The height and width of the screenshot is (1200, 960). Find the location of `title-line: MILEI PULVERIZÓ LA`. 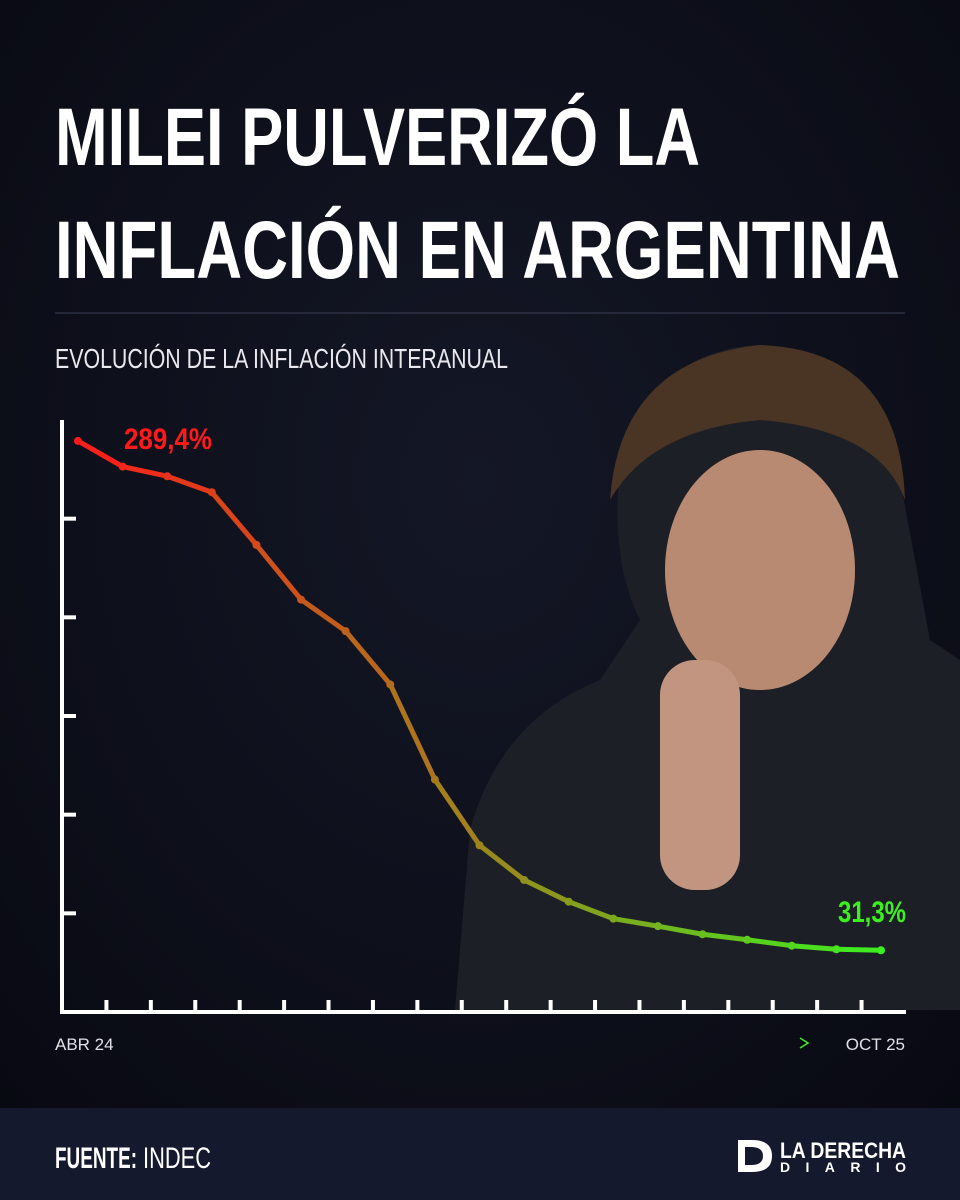

title-line: MILEI PULVERIZÓ LA is located at coordinates (377, 137).